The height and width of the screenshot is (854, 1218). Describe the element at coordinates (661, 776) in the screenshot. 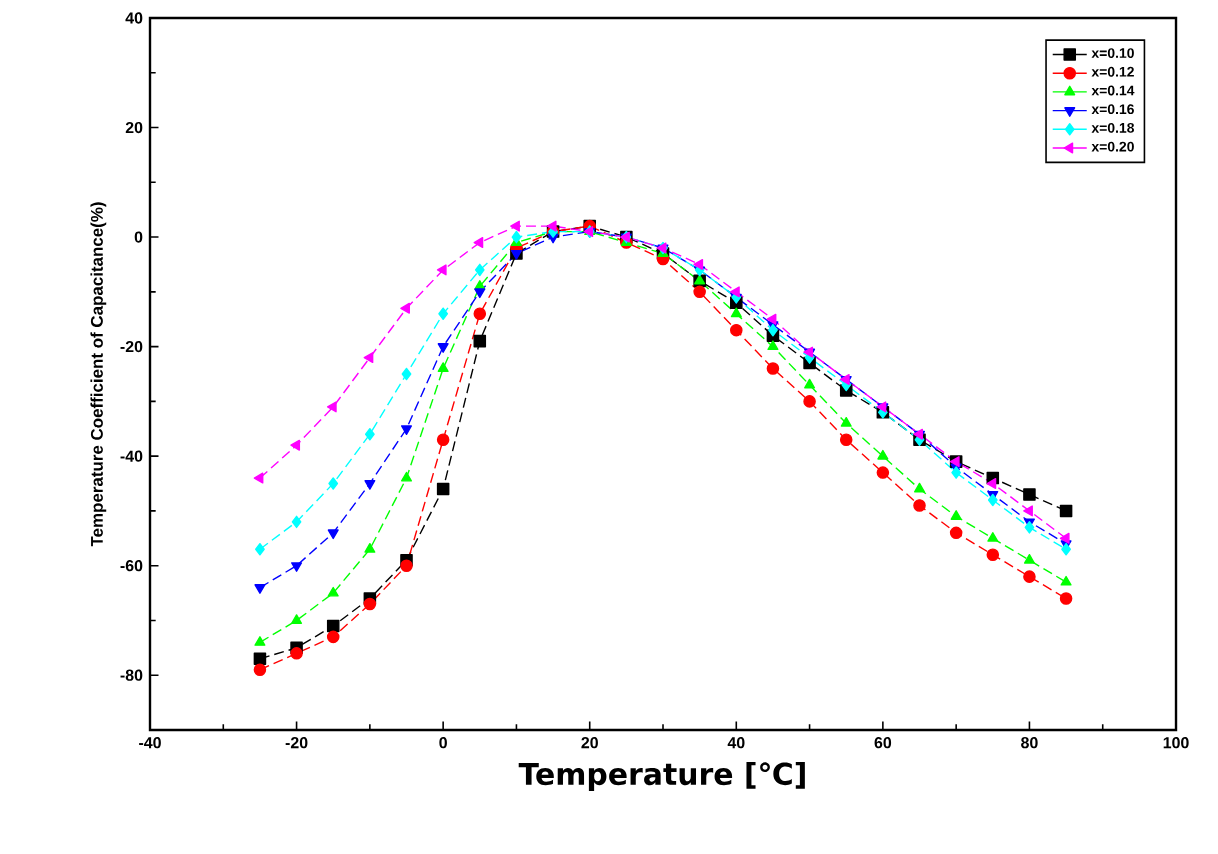

I see `x-axis-title: Temperature [℃]` at that location.